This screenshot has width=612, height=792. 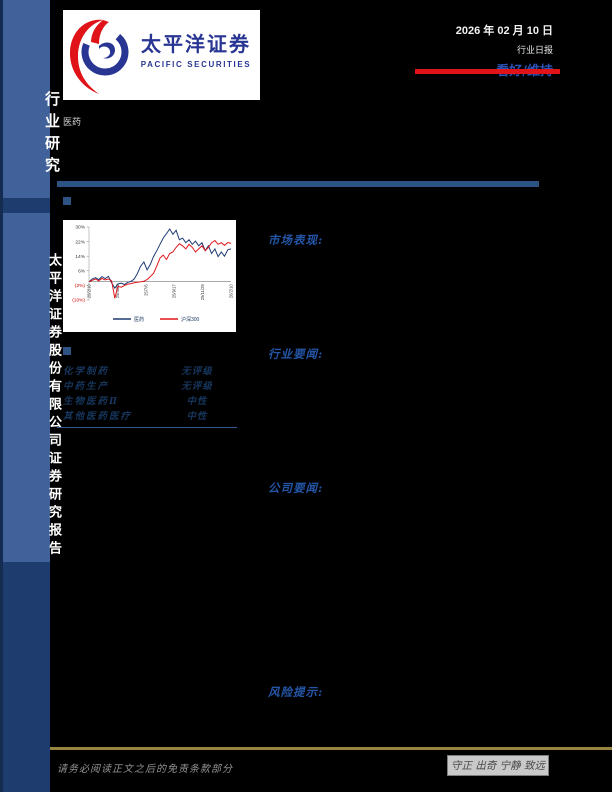 What do you see at coordinates (202, 292) in the screenshot?
I see `svg-text: 25/11/29` at bounding box center [202, 292].